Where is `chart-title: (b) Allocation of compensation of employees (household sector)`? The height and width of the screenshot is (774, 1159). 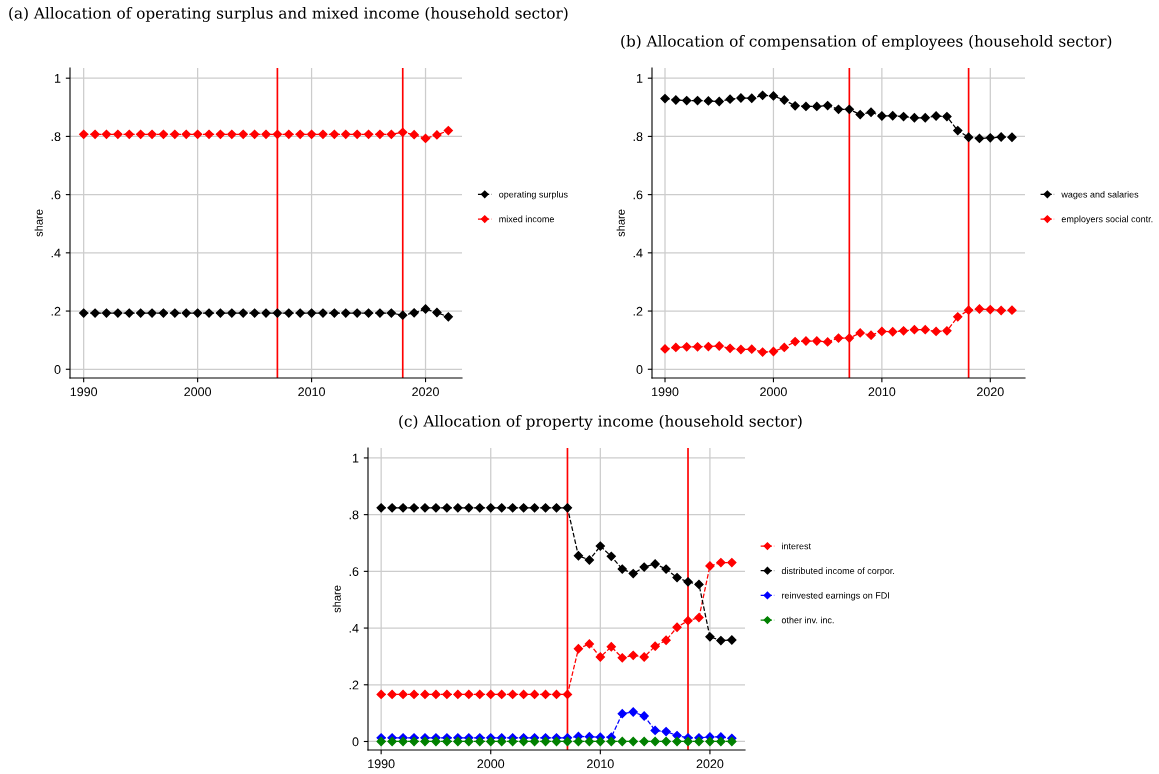 chart-title: (b) Allocation of compensation of employees (household sector) is located at coordinates (866, 42).